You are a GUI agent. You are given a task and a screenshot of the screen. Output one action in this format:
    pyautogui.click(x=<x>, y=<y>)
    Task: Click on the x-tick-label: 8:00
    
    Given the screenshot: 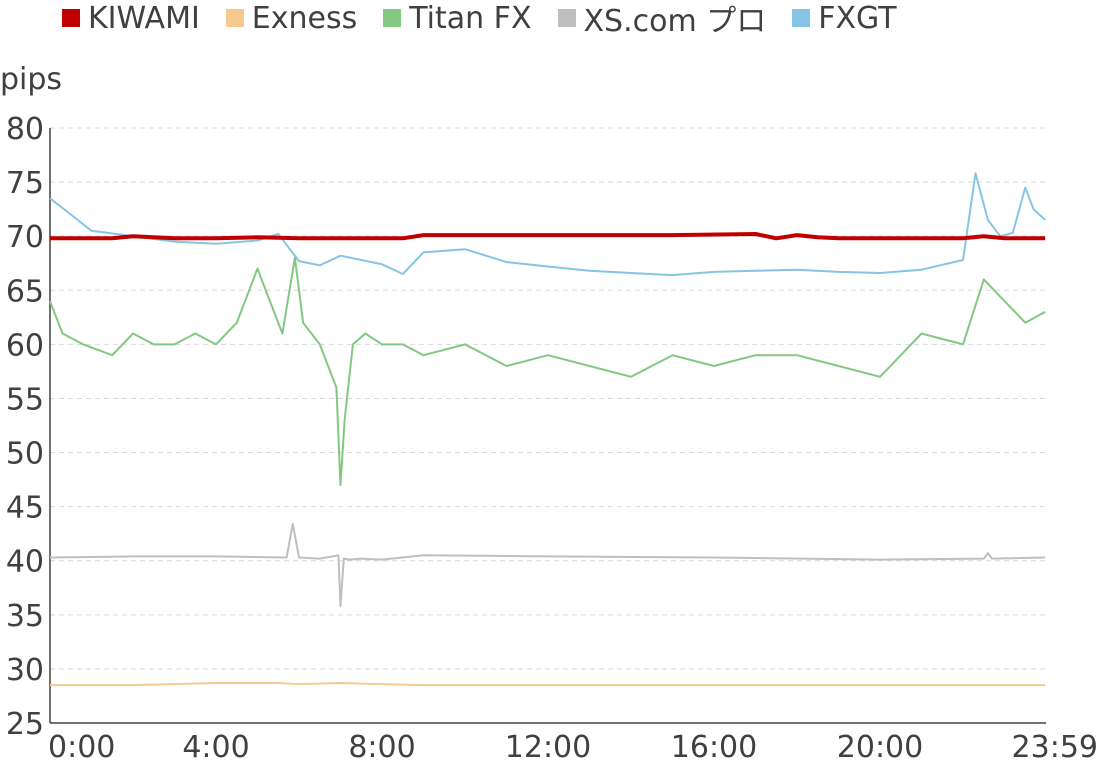 What is the action you would take?
    pyautogui.click(x=381, y=745)
    